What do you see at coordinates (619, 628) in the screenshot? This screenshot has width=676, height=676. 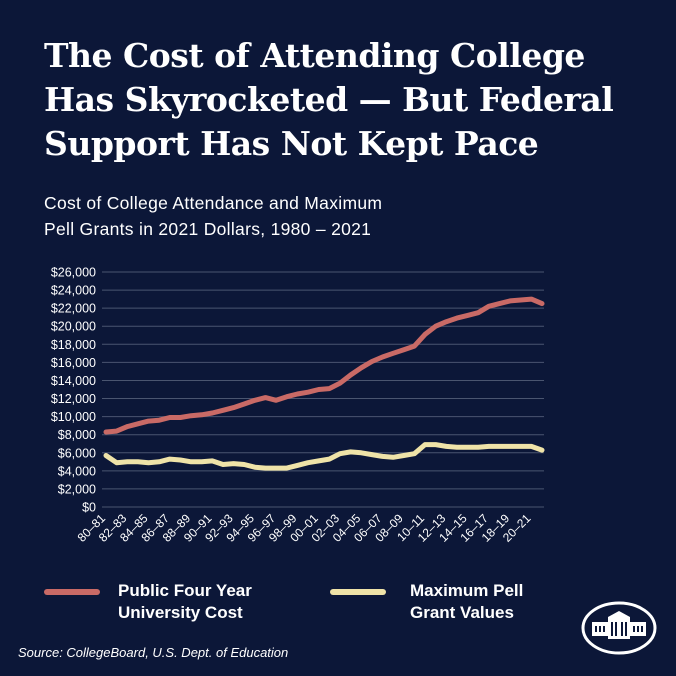 I see `white-house-seal-icon` at bounding box center [619, 628].